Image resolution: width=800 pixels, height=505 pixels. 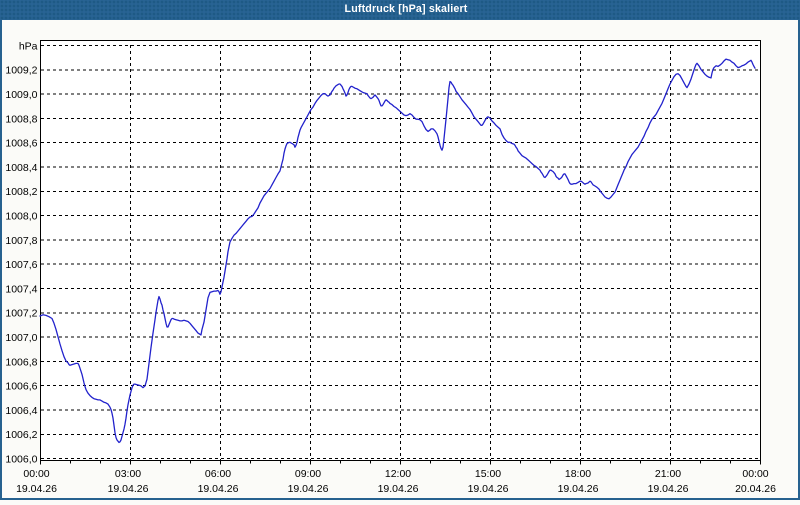 What do you see at coordinates (128, 474) in the screenshot?
I see `svg-text: 03:00` at bounding box center [128, 474].